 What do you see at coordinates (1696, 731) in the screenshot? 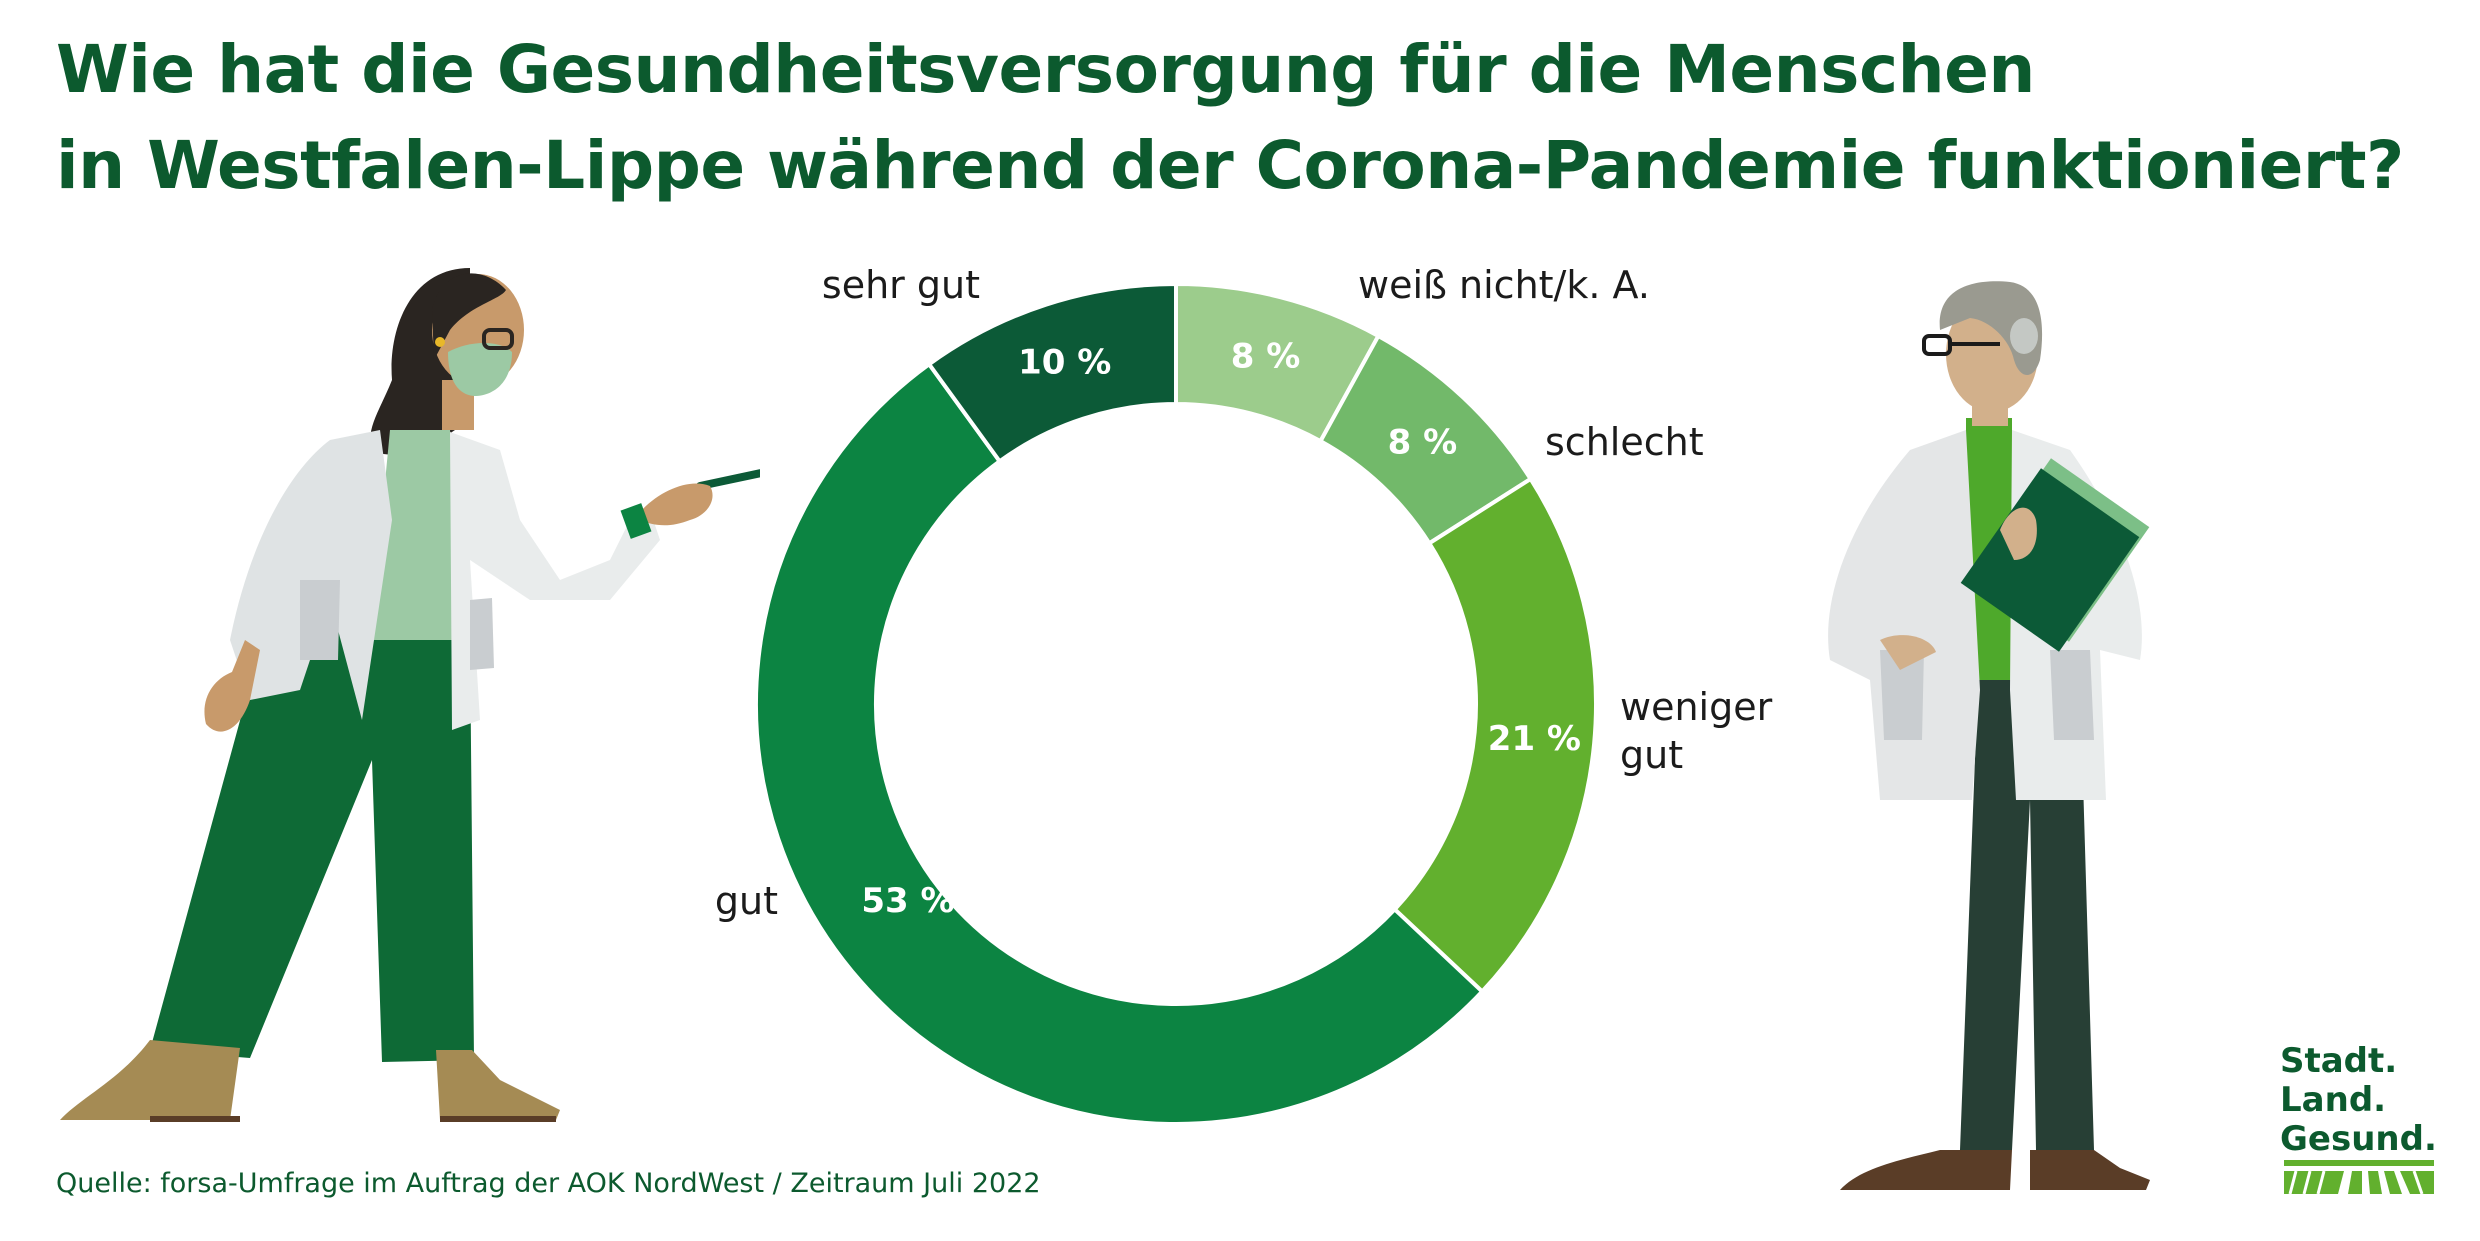
I see `slice-category-label-2: weniger gut` at bounding box center [1696, 731].